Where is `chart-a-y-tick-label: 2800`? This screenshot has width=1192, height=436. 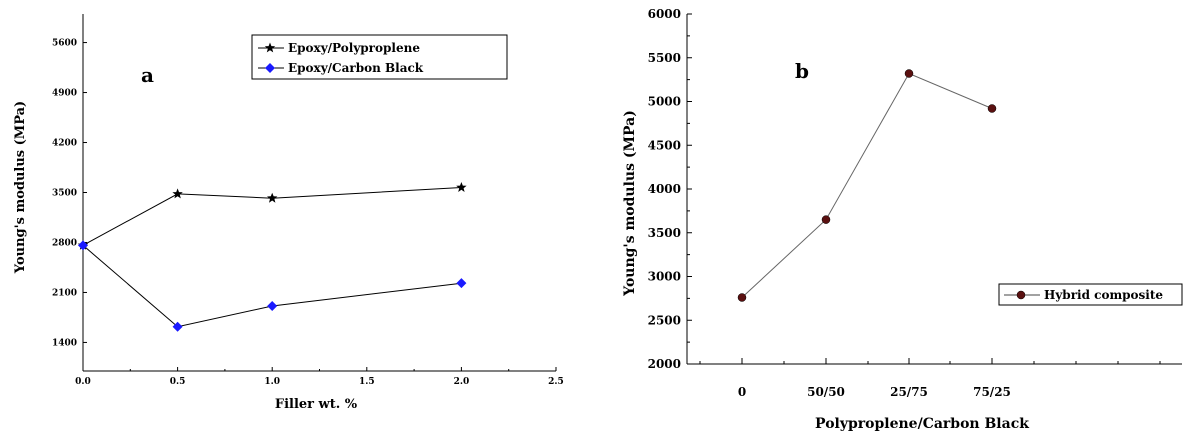
chart-a-y-tick-label: 2800 is located at coordinates (64, 243).